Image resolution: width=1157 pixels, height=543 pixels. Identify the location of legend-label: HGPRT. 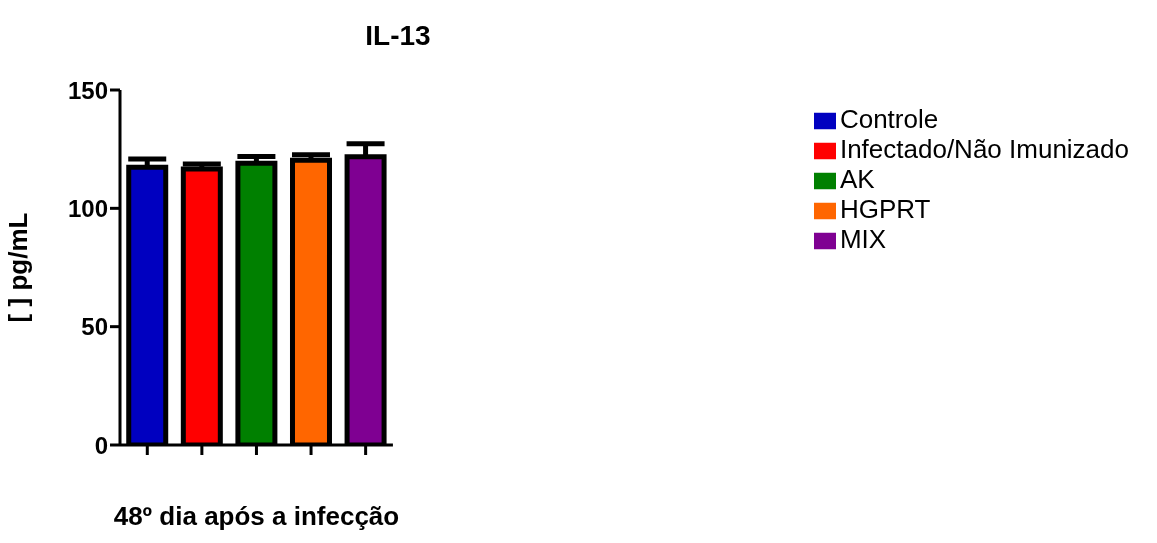
(885, 209).